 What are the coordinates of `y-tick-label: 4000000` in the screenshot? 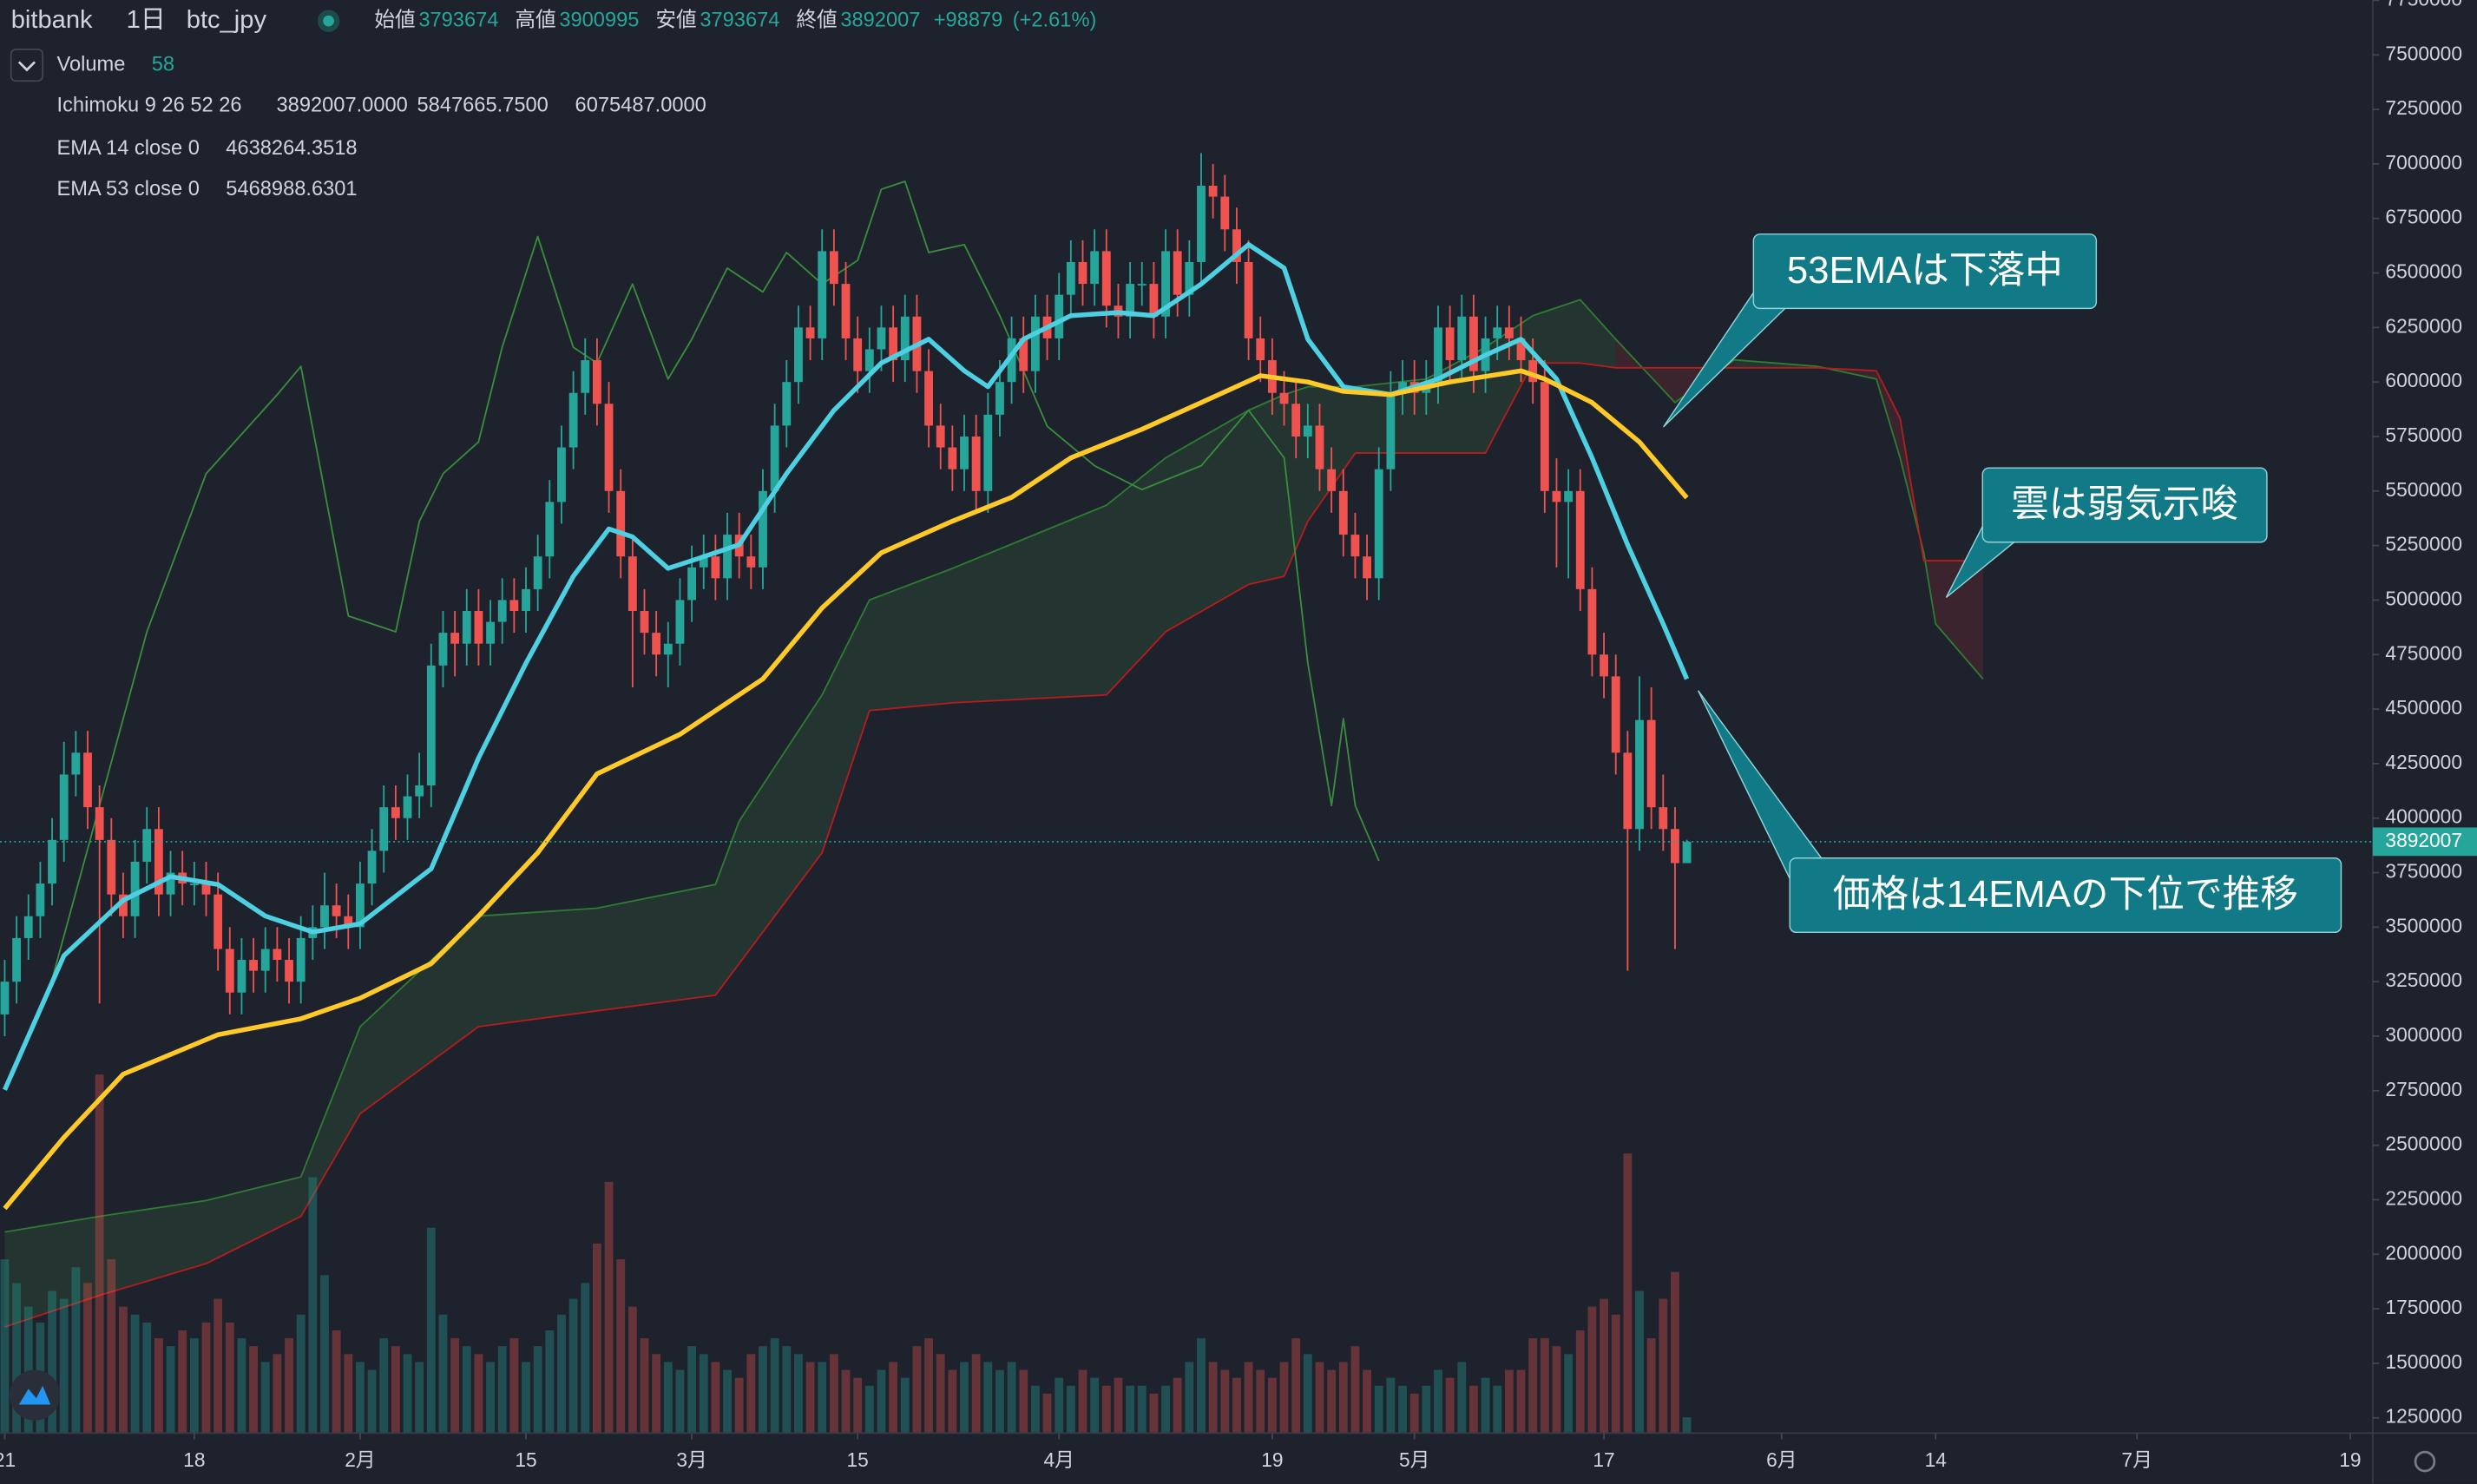 It's located at (2423, 816).